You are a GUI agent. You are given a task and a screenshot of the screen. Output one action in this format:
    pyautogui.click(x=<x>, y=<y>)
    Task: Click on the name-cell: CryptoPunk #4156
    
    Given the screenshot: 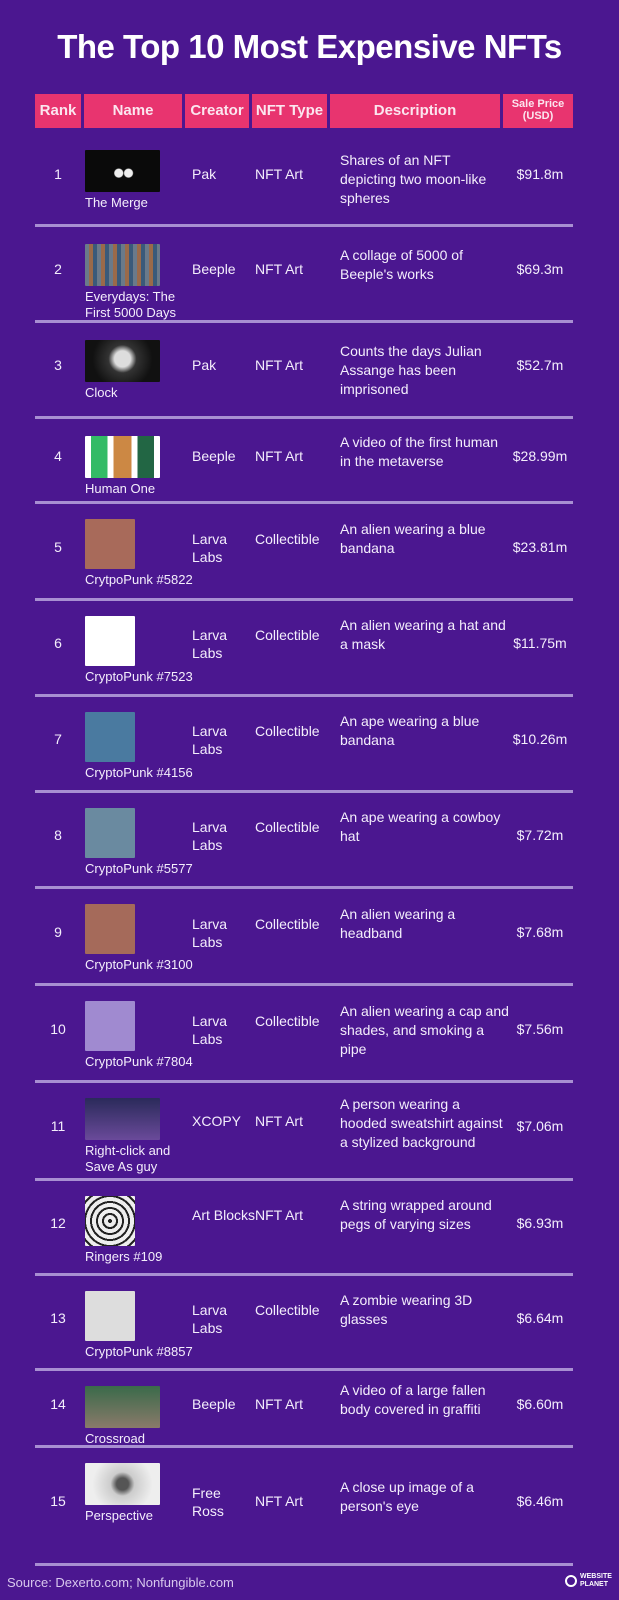 What is the action you would take?
    pyautogui.click(x=139, y=772)
    